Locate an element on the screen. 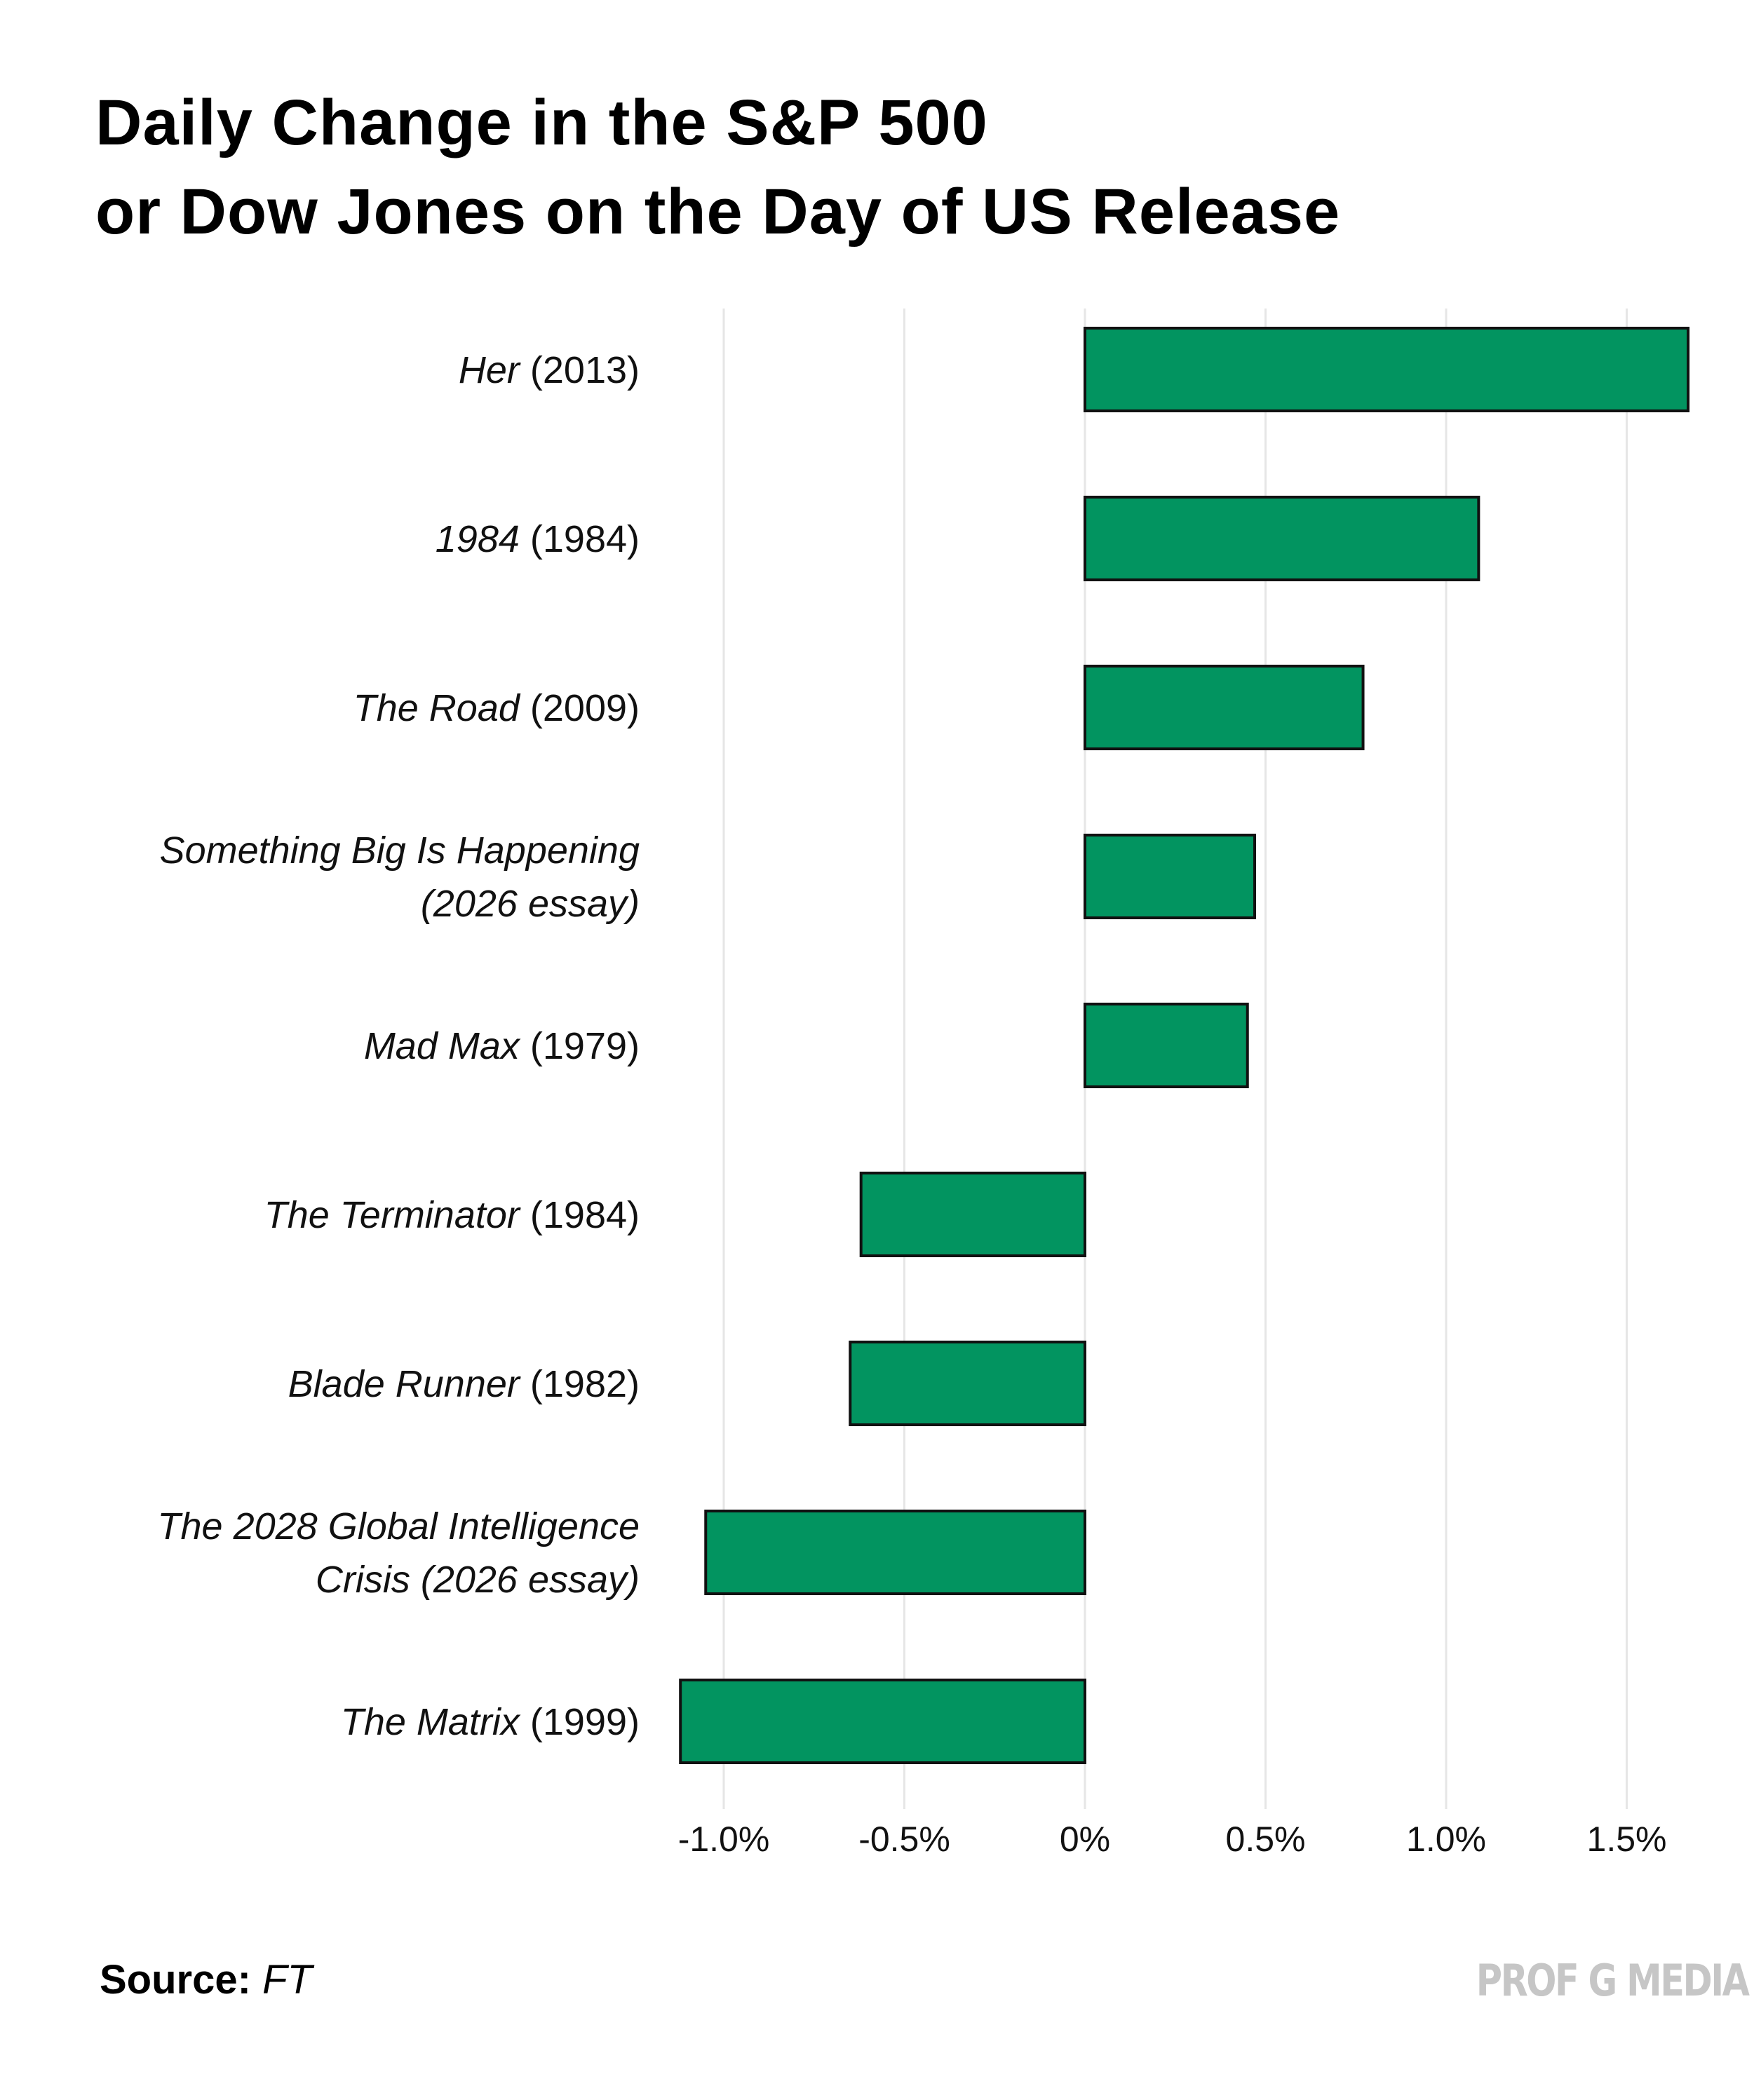  category-label-7-line-0: The 2028 Global Intelligence is located at coordinates (399, 1526).